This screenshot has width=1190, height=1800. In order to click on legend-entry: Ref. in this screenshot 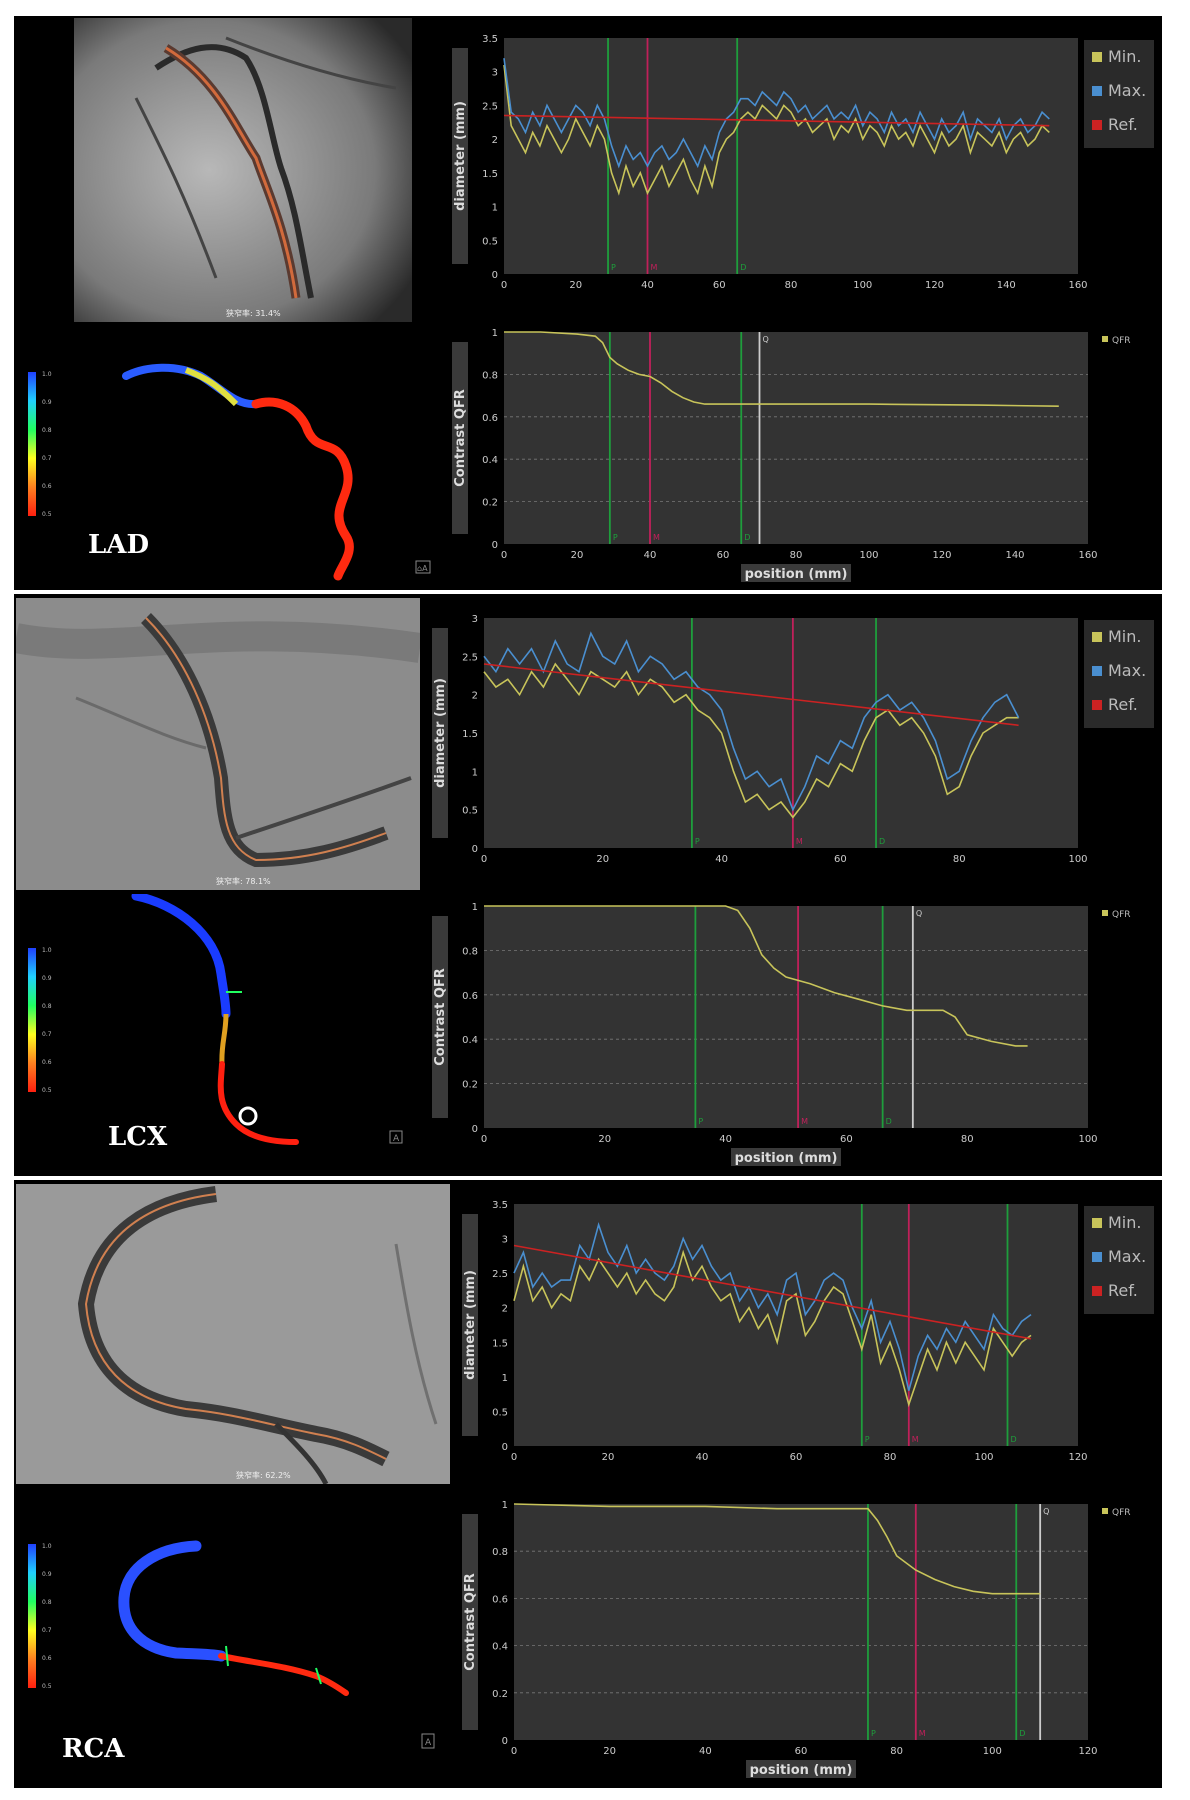, I will do `click(1123, 704)`.